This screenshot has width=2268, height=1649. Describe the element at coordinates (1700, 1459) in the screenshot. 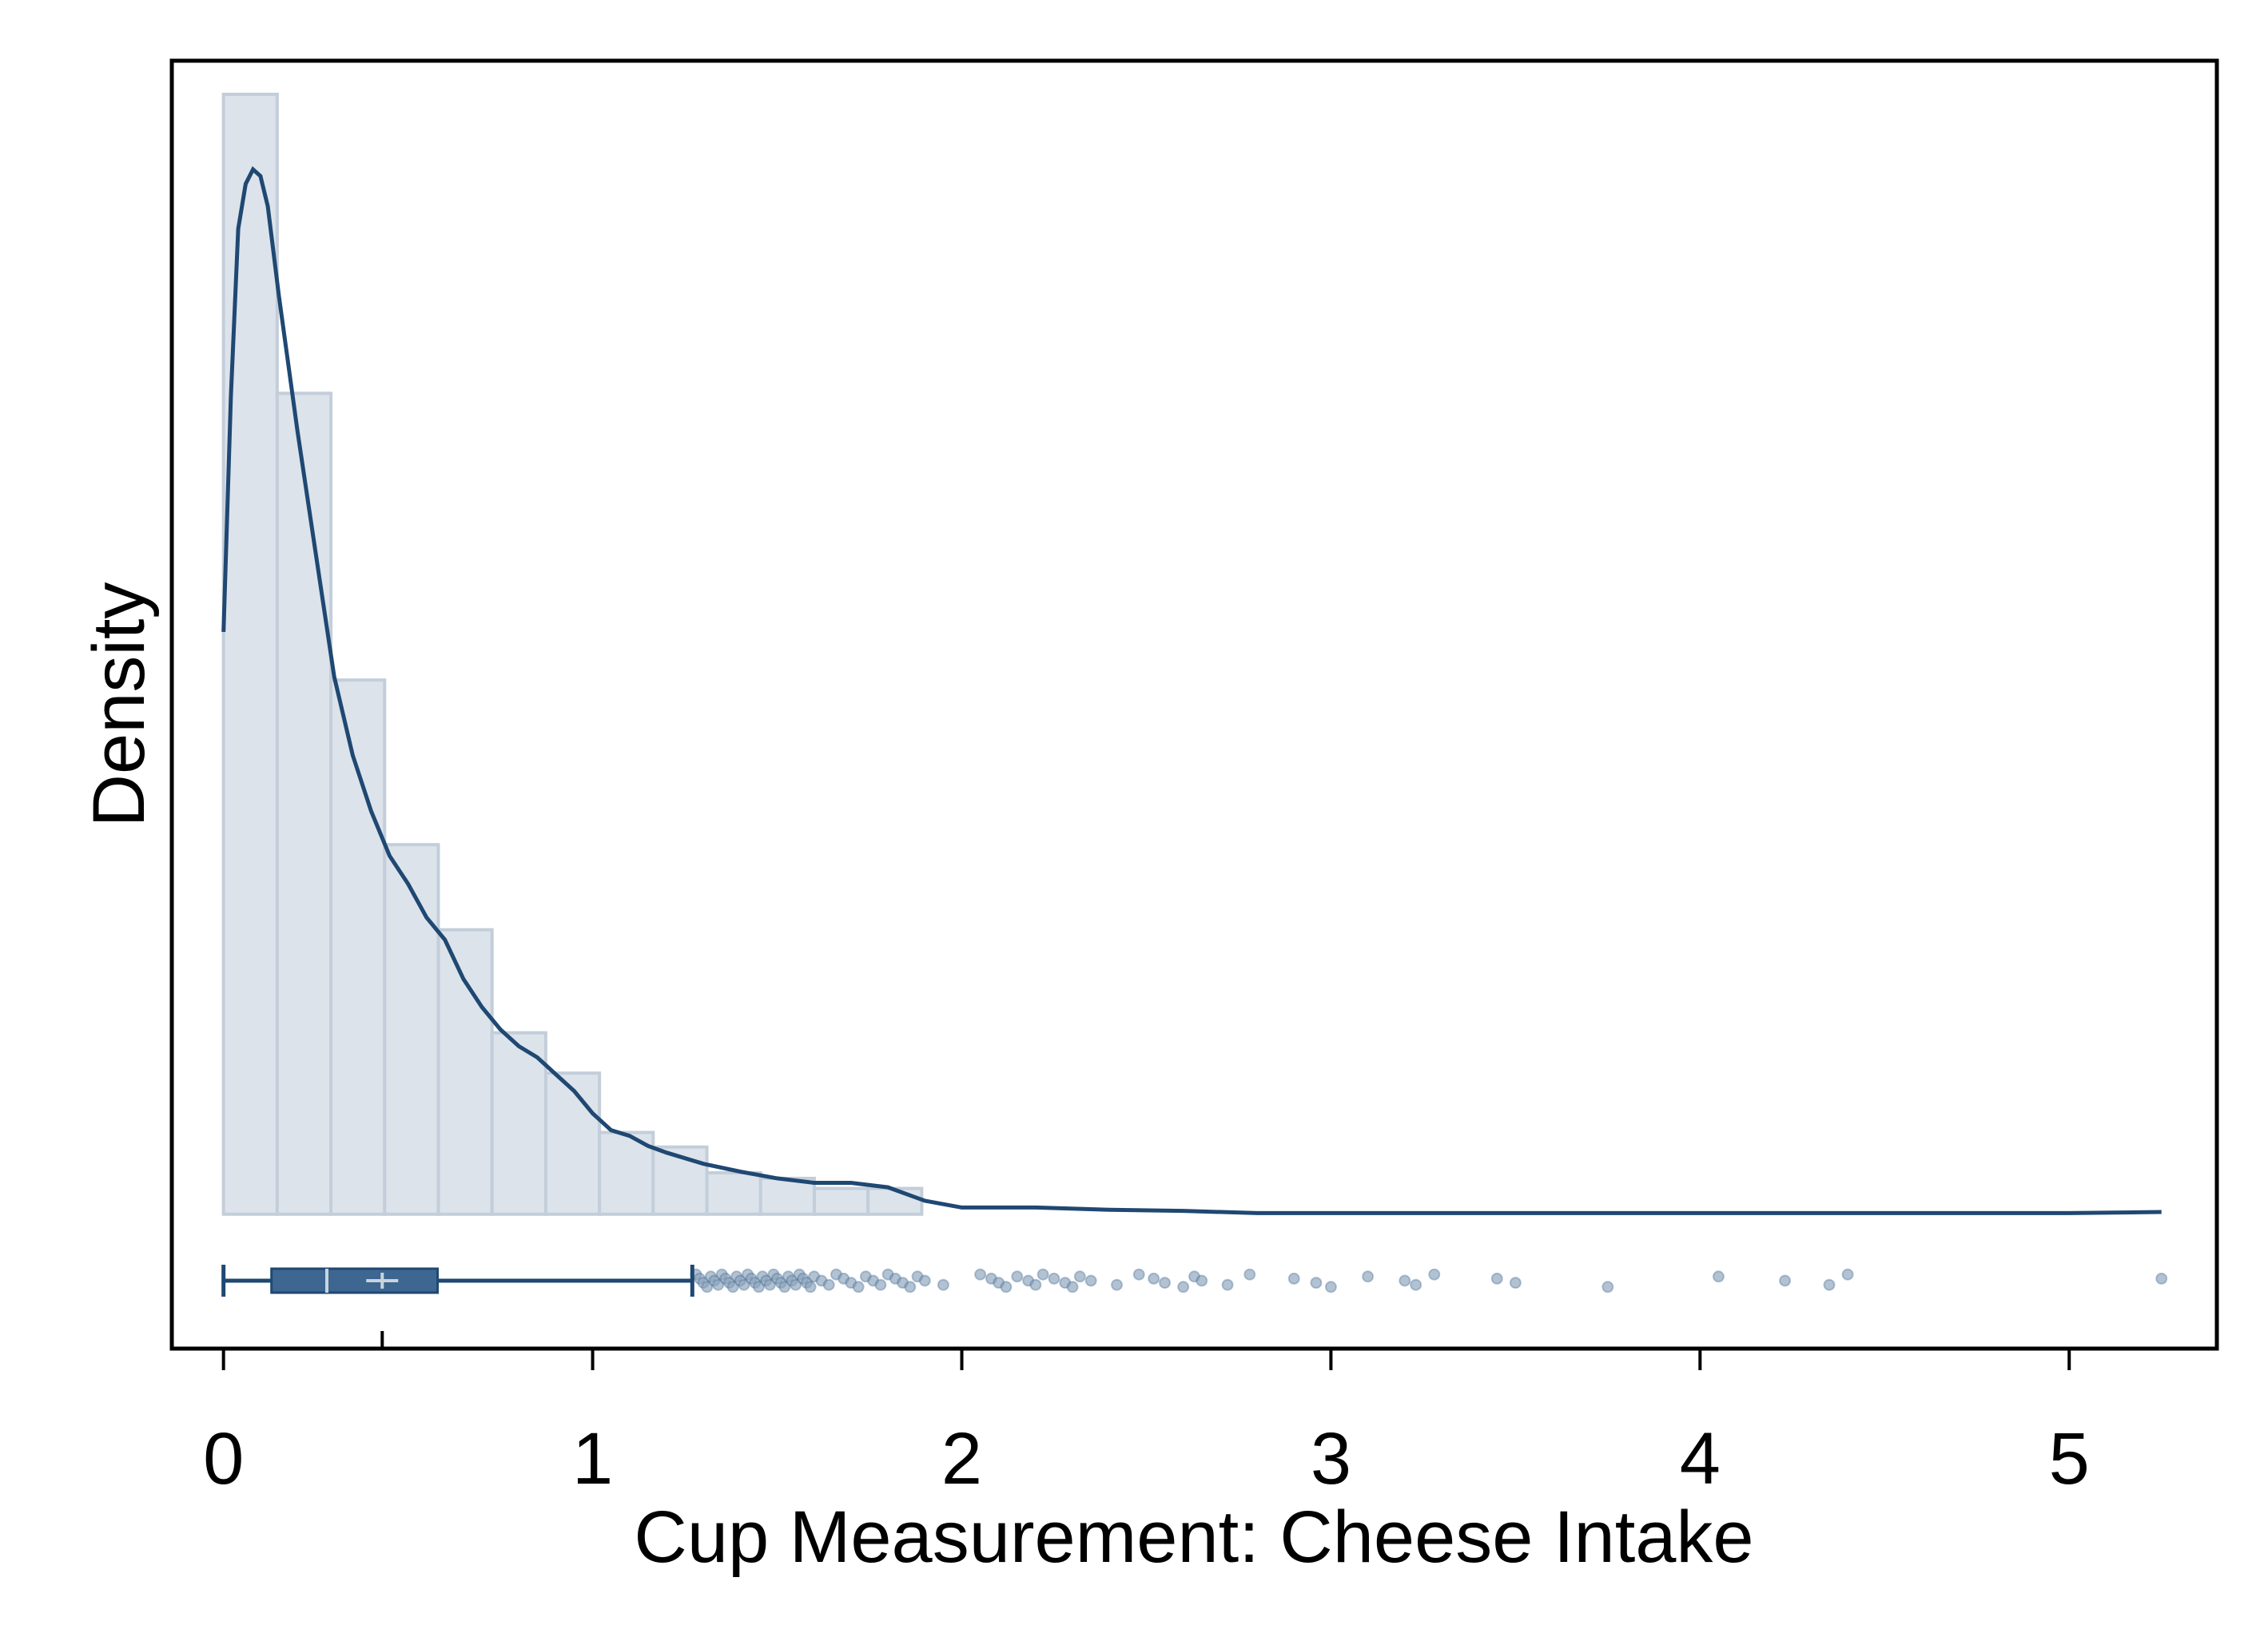

I see `x-tick-label: 4` at that location.